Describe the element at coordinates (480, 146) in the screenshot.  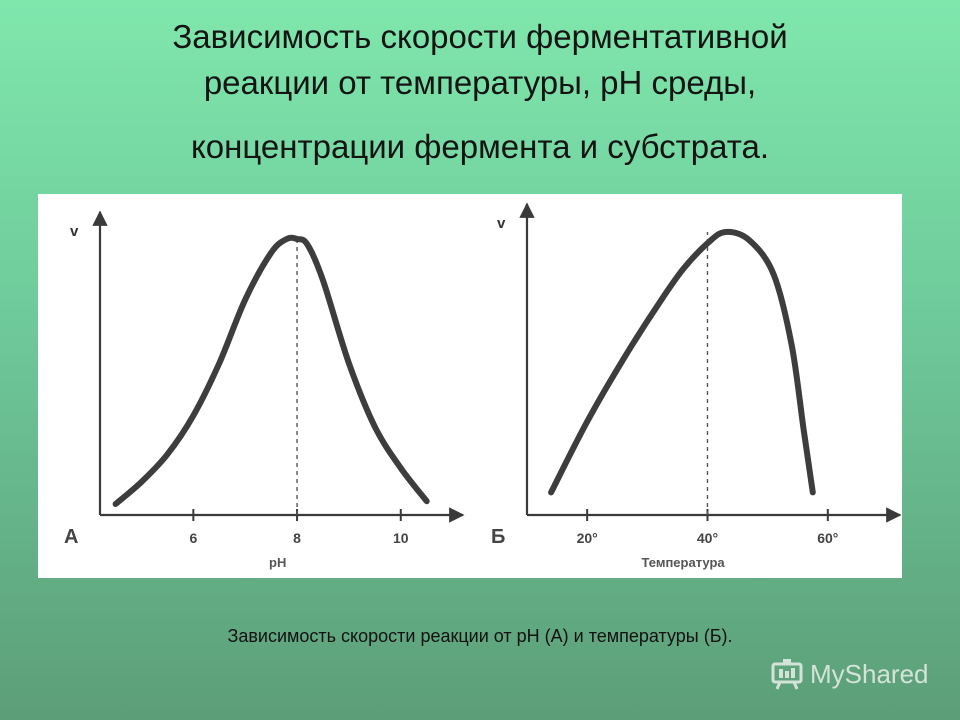
I see `title-line-3: концентрации фермента и субстрата.` at that location.